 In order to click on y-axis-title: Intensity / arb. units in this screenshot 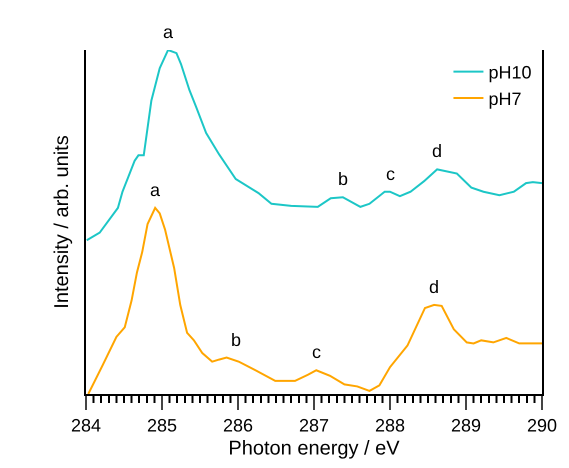, I will do `click(62, 222)`.